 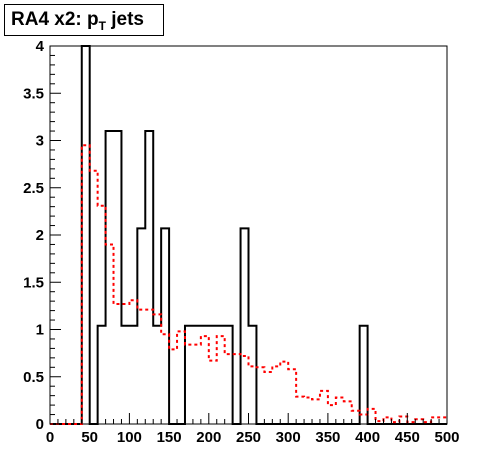 What do you see at coordinates (208, 437) in the screenshot?
I see `x-tick-label: 200` at bounding box center [208, 437].